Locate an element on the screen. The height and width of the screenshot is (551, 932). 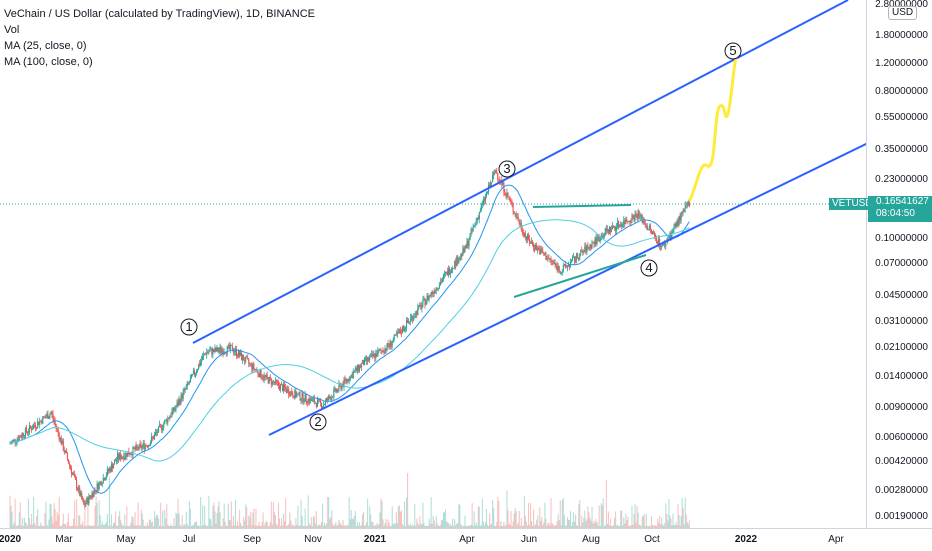
indicator-volume: Vol is located at coordinates (12, 30).